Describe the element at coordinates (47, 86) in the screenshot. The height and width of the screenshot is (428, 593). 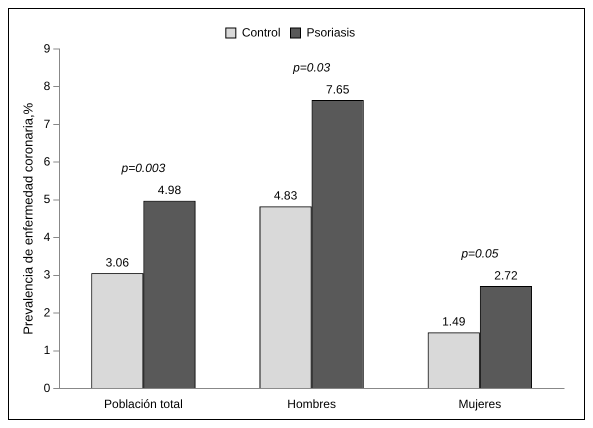
I see `y-tick-label: 8` at that location.